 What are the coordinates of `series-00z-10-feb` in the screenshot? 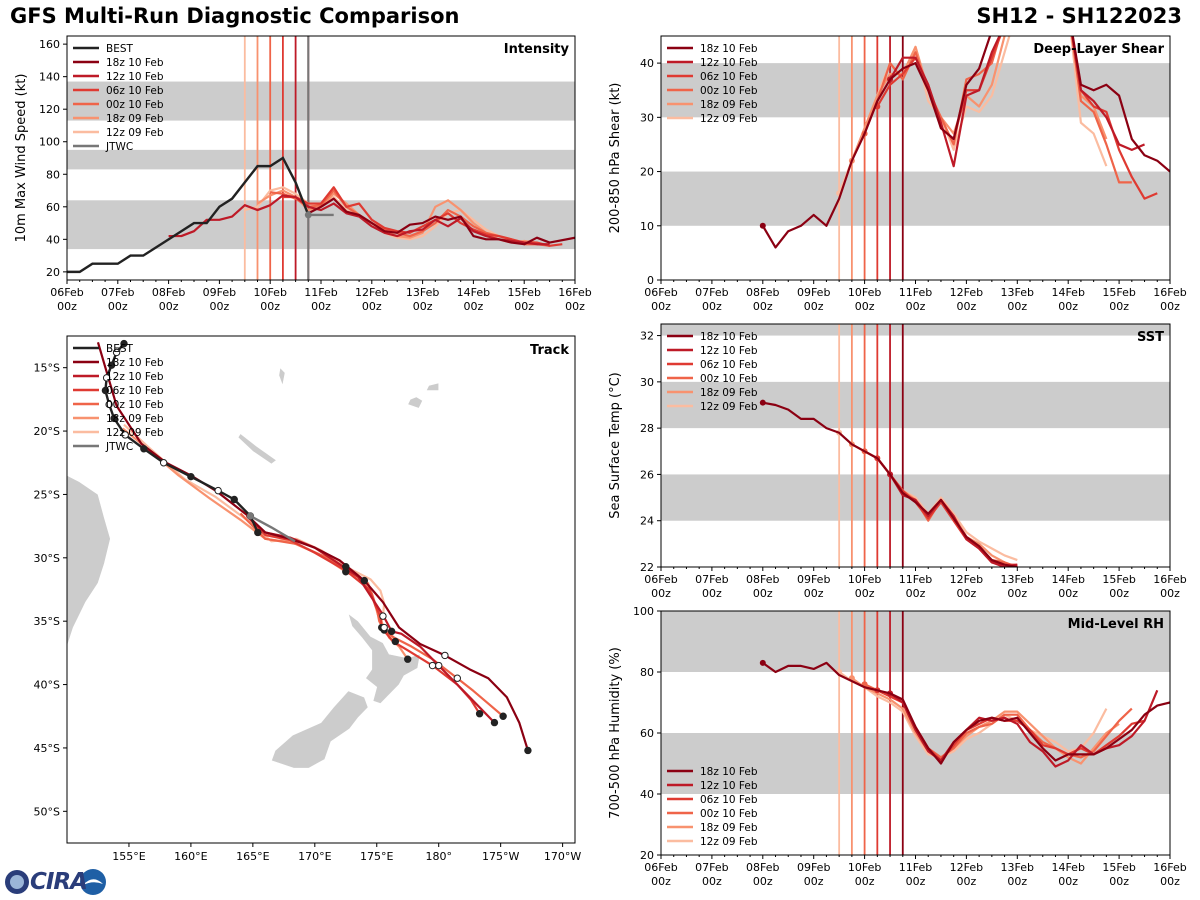 It's located at (997, 110).